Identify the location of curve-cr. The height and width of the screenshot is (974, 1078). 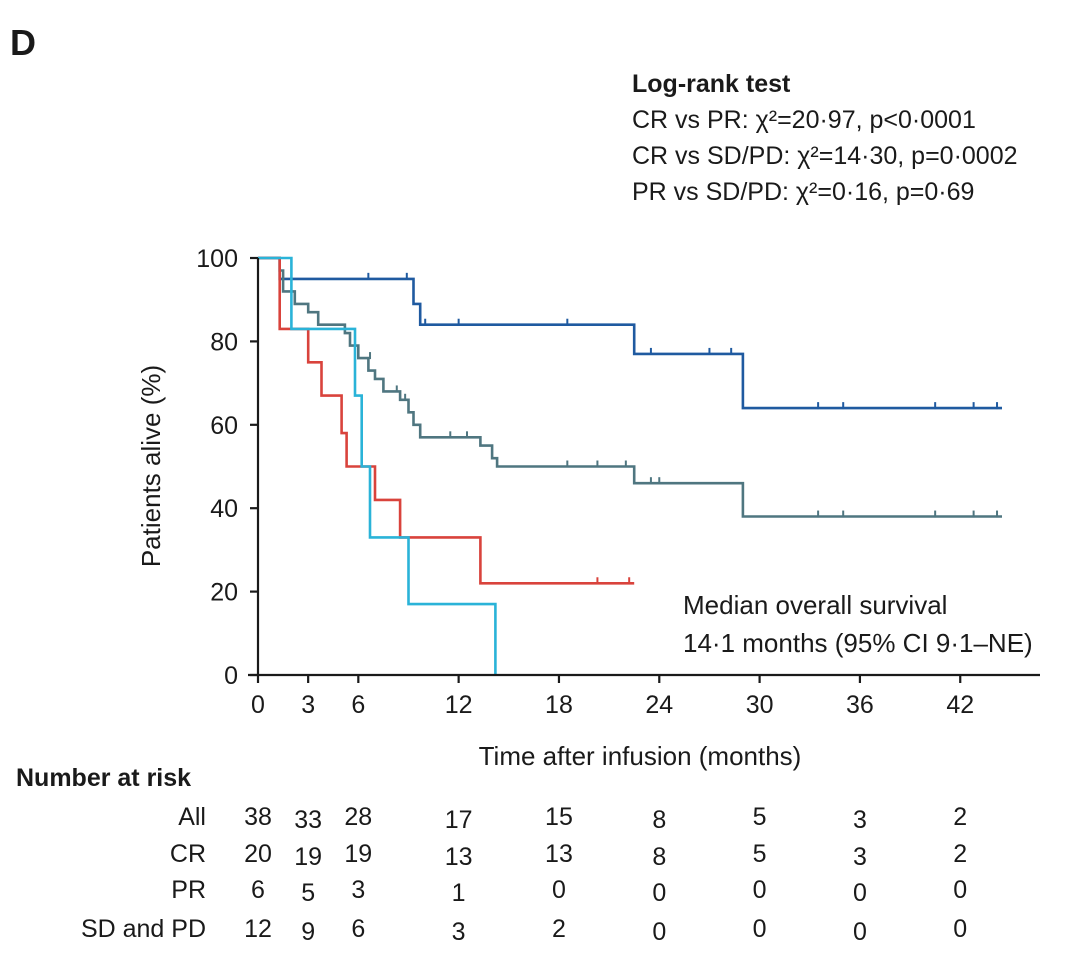
(630, 333).